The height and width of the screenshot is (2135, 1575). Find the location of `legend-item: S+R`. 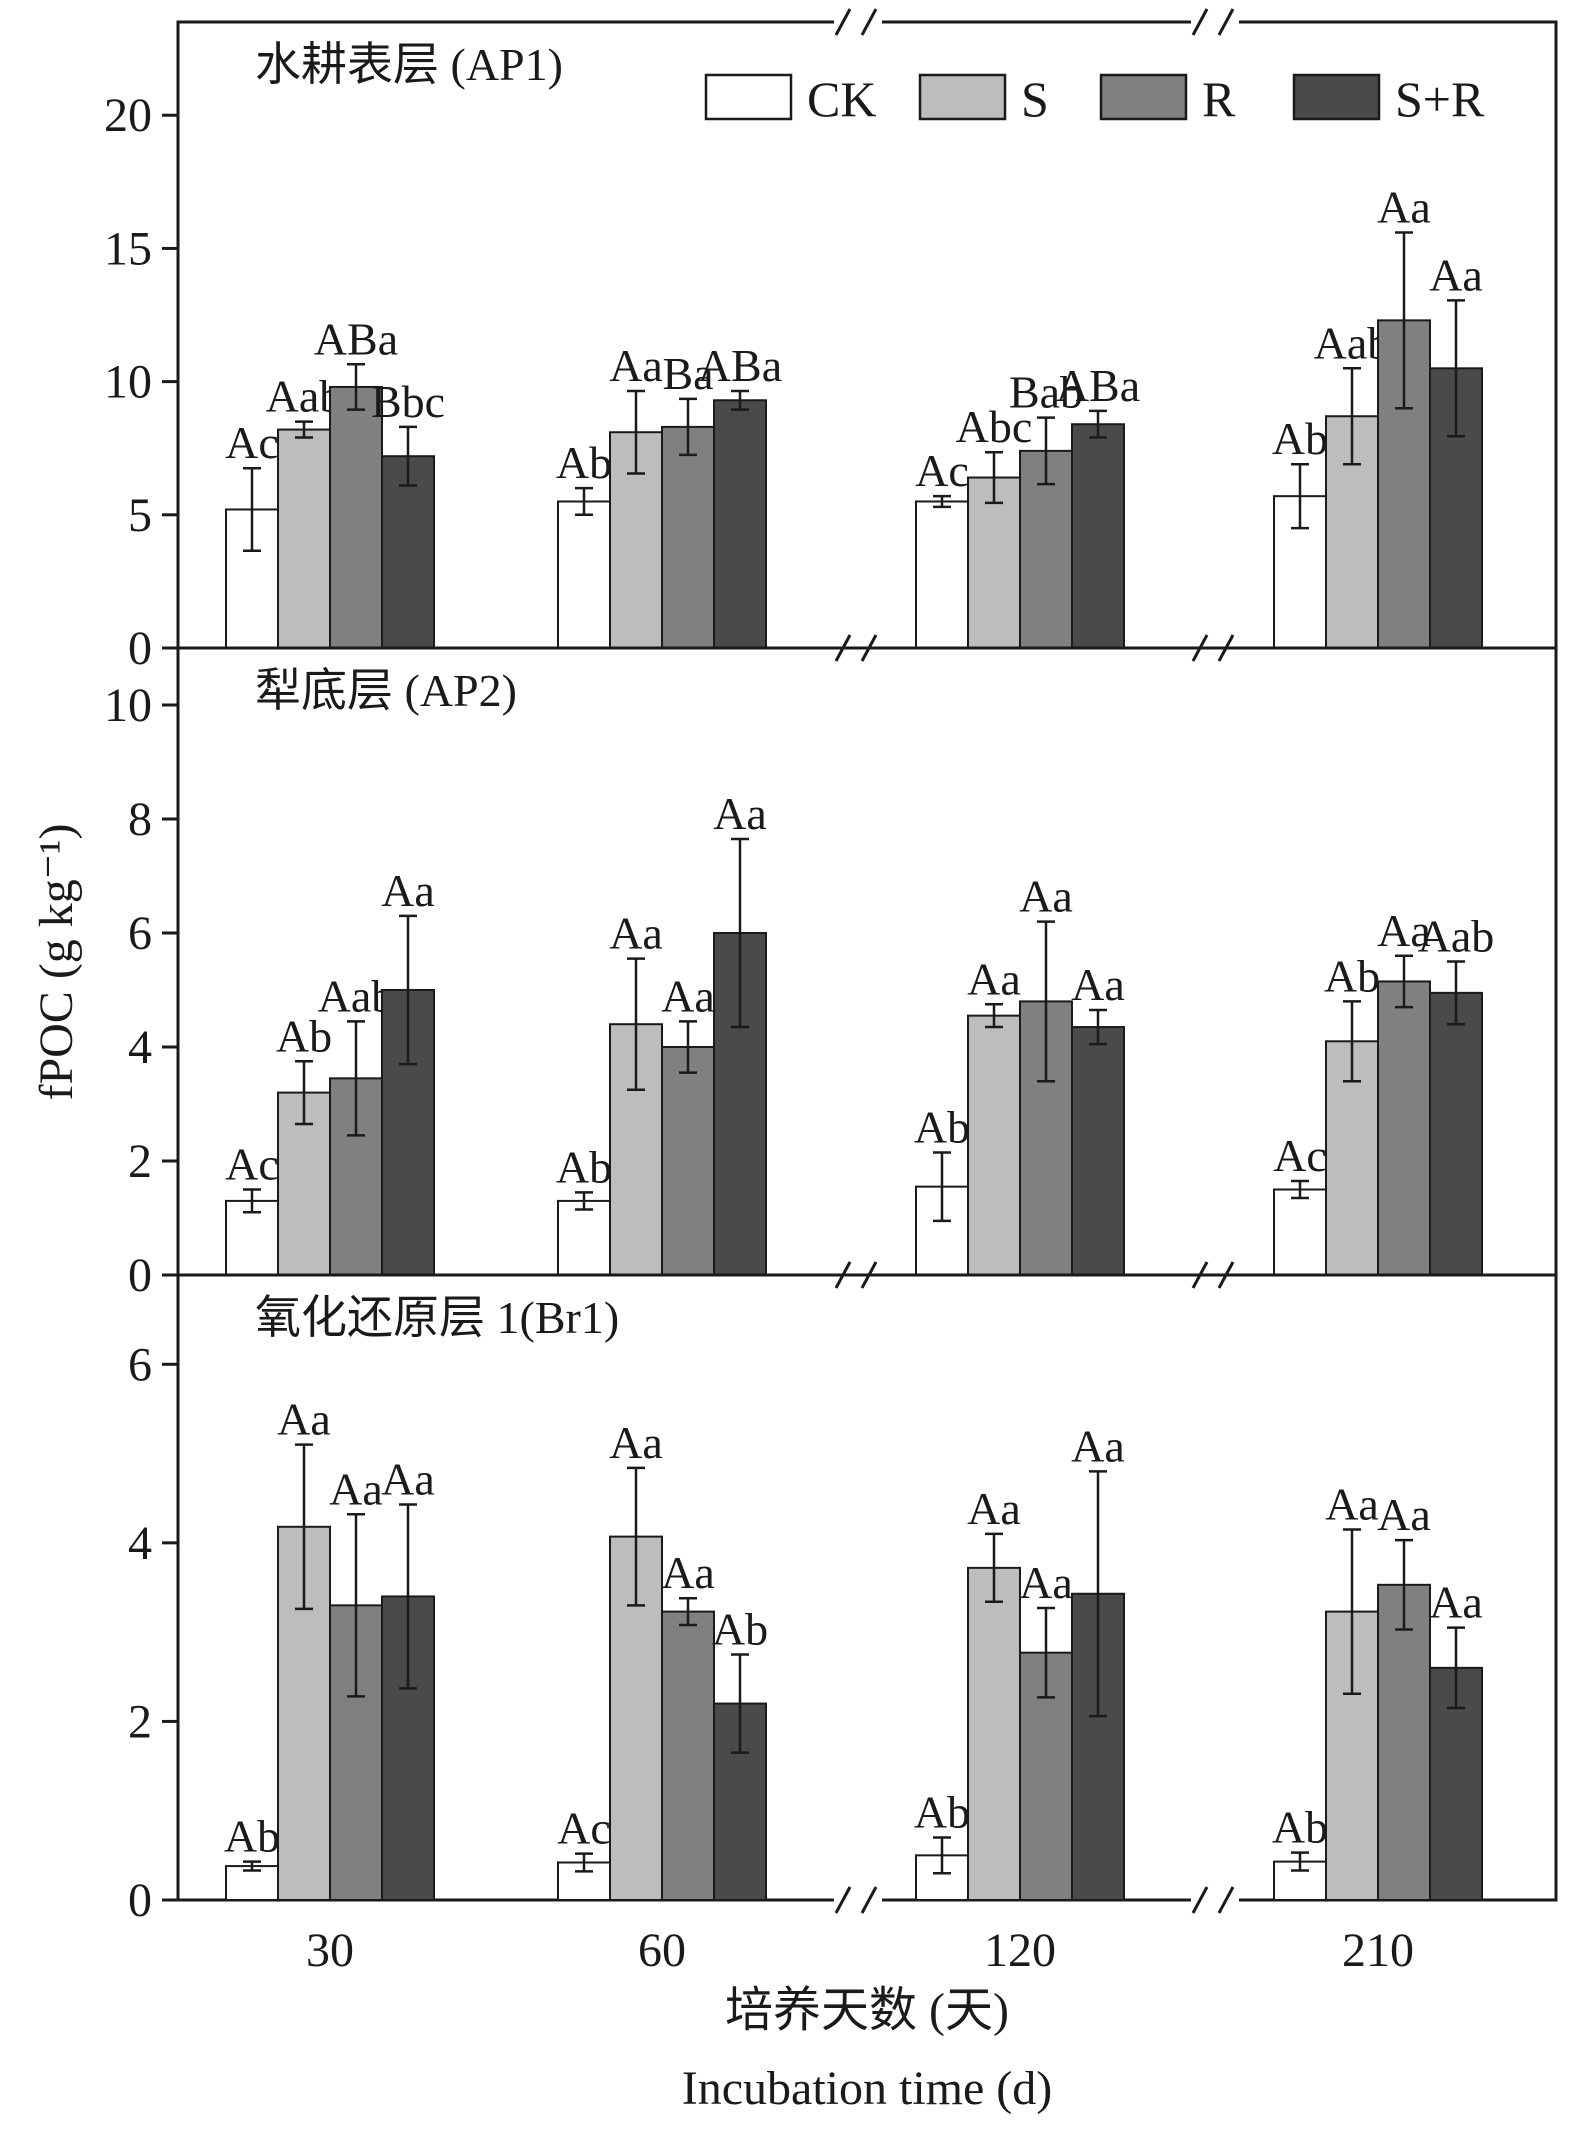

legend-item: S+R is located at coordinates (1388, 99).